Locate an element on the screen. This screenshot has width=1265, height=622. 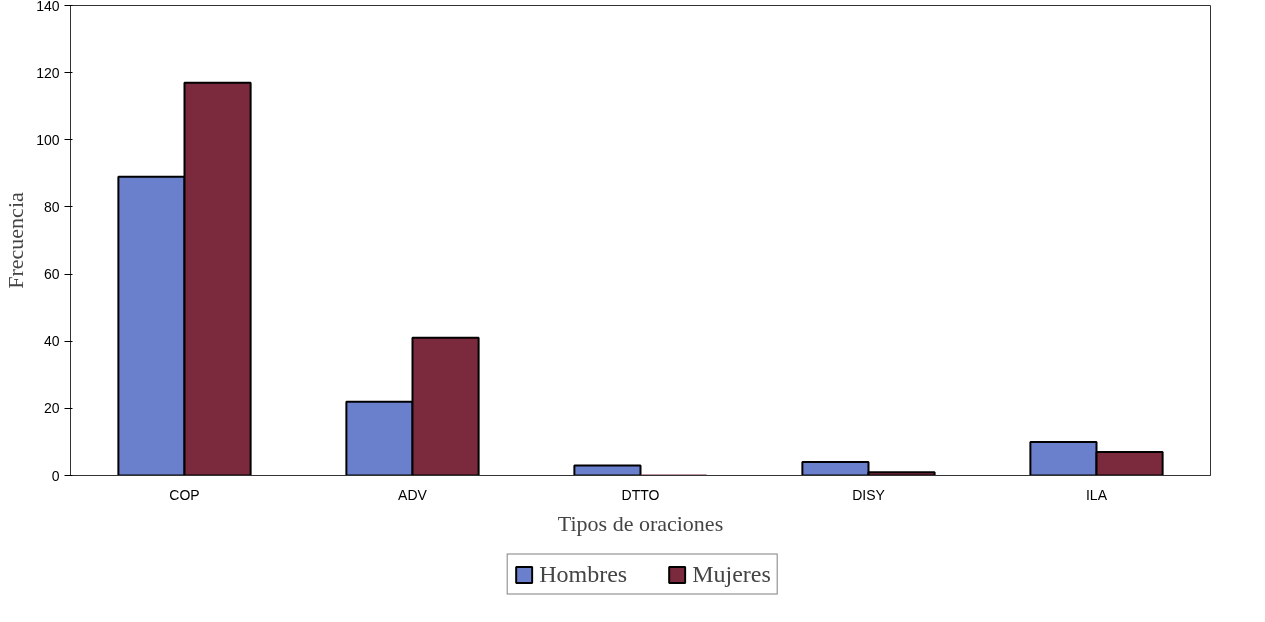
x-axis-title: Tipos de oraciones is located at coordinates (640, 523).